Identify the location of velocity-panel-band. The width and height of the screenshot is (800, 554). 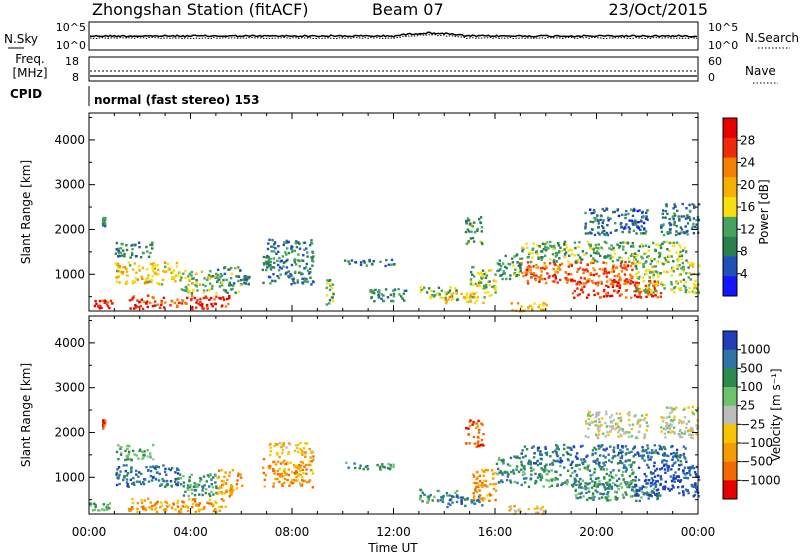
(474, 433).